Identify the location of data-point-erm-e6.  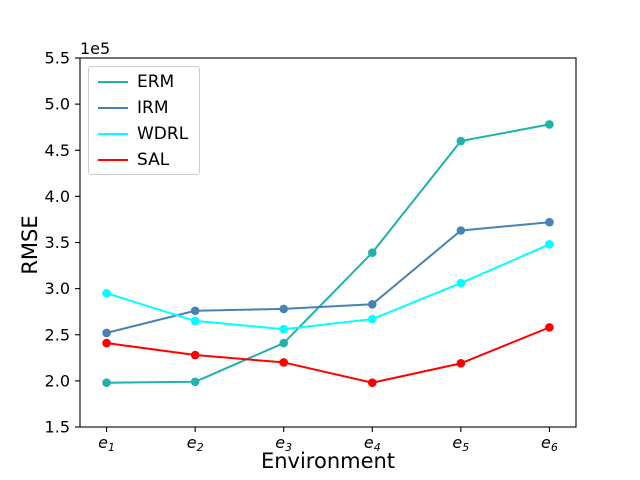
(549, 124).